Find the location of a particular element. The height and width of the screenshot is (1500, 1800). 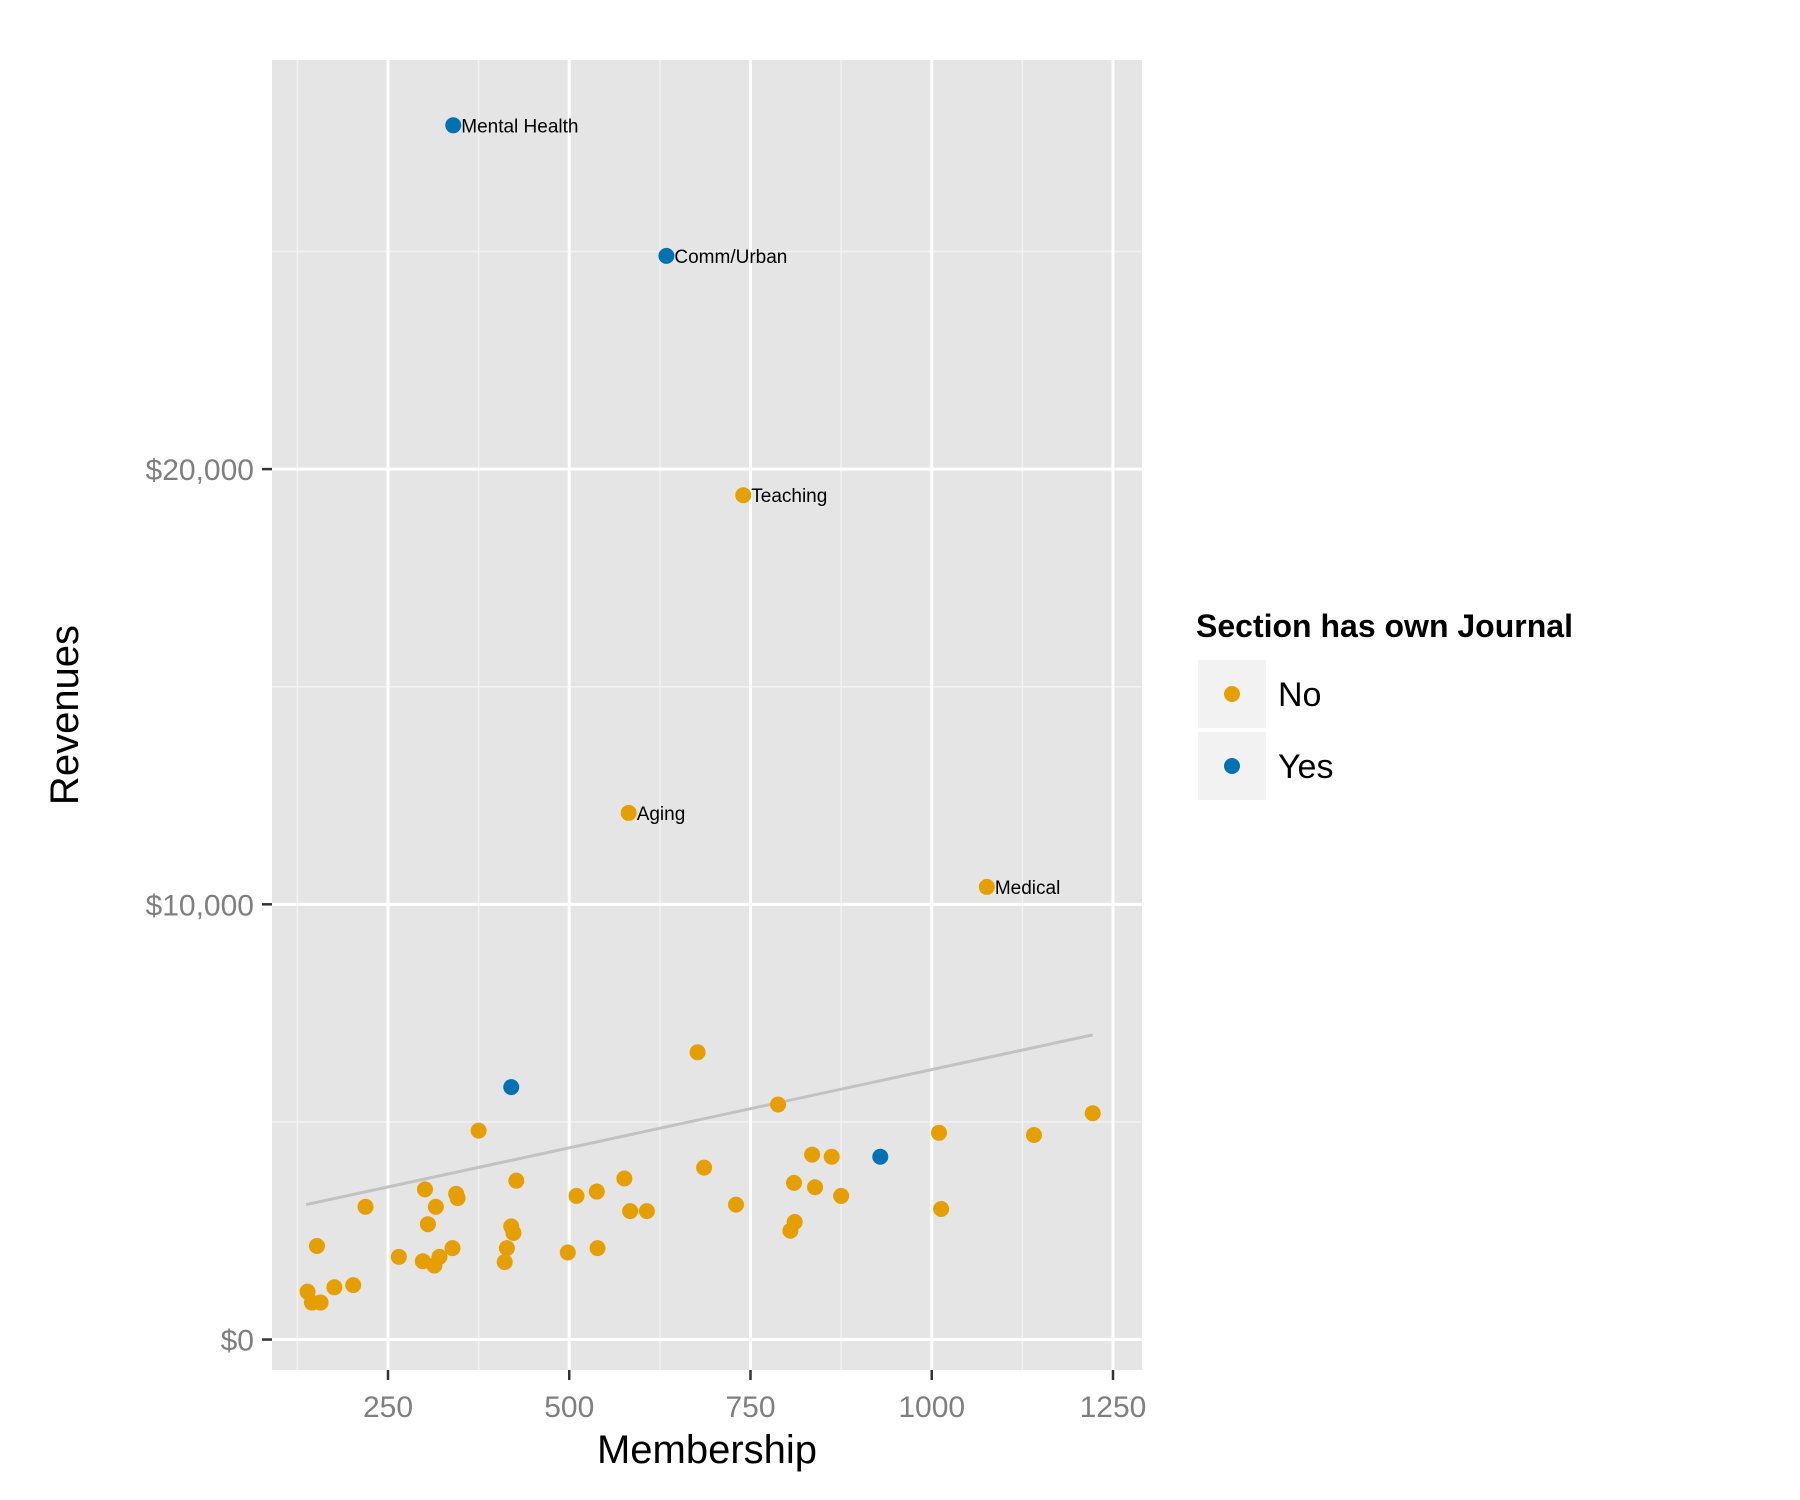

trend-line-group is located at coordinates (699, 1120).